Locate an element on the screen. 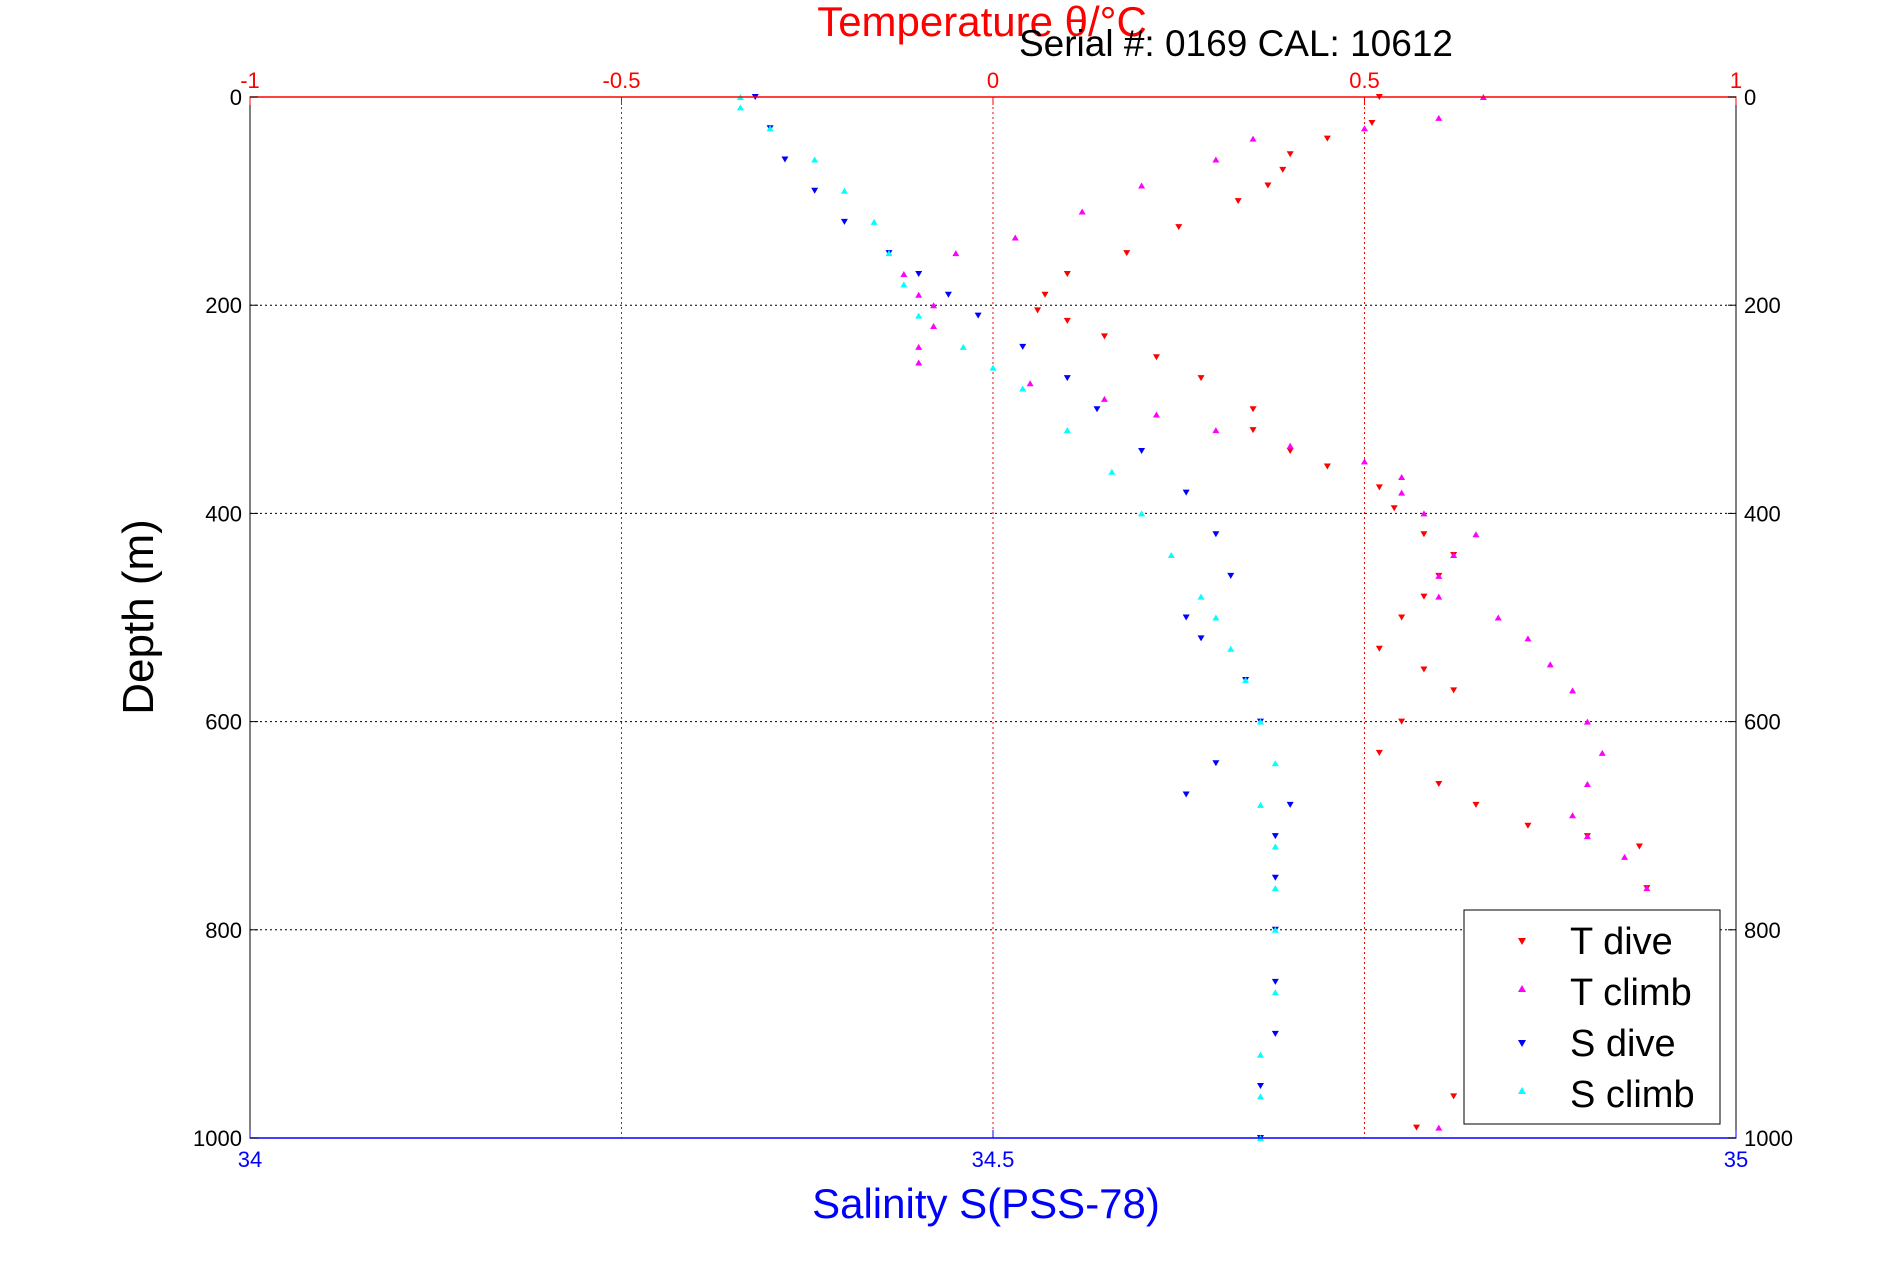 The width and height of the screenshot is (1891, 1262). legend-marker-t-climb is located at coordinates (1522, 988).